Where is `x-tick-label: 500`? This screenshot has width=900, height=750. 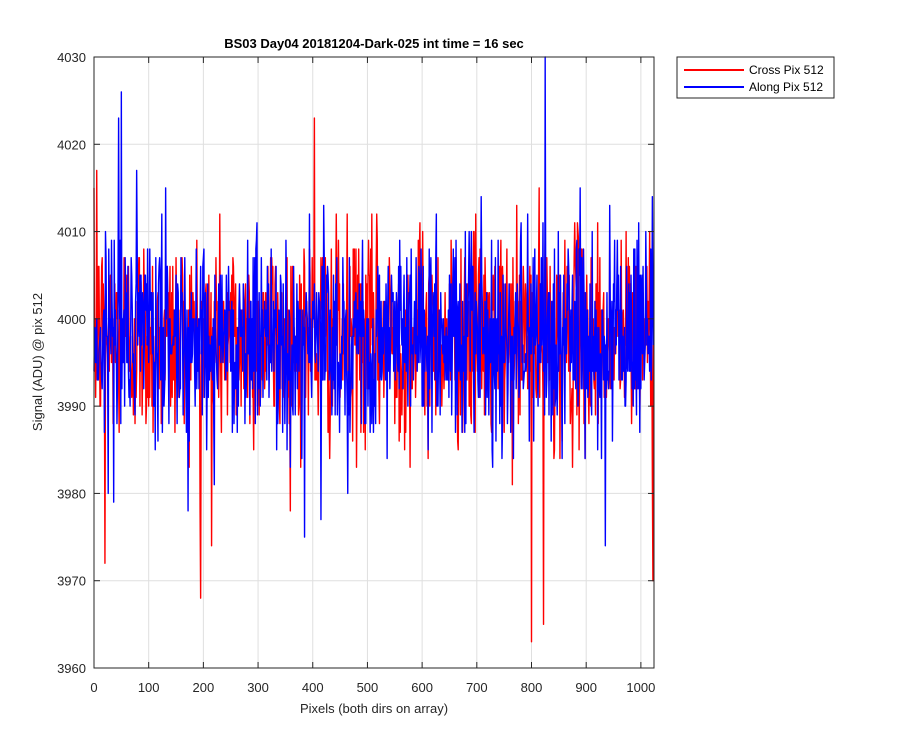 x-tick-label: 500 is located at coordinates (368, 687).